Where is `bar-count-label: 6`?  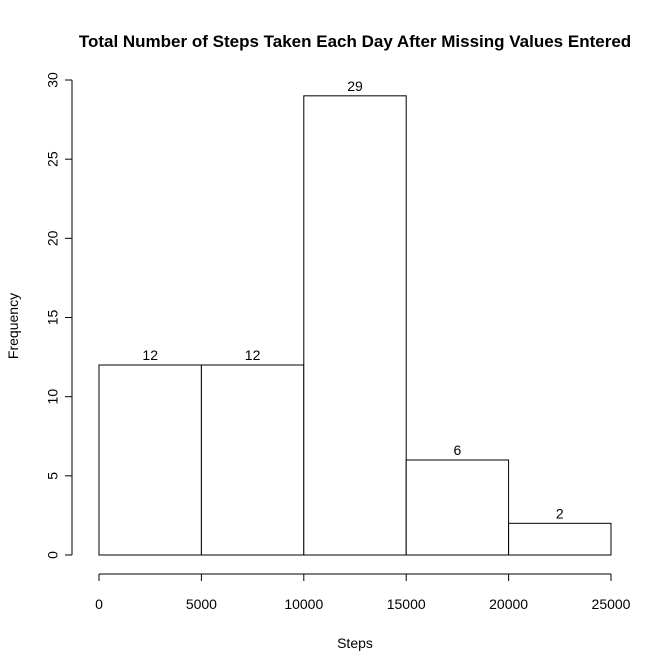 bar-count-label: 6 is located at coordinates (458, 450).